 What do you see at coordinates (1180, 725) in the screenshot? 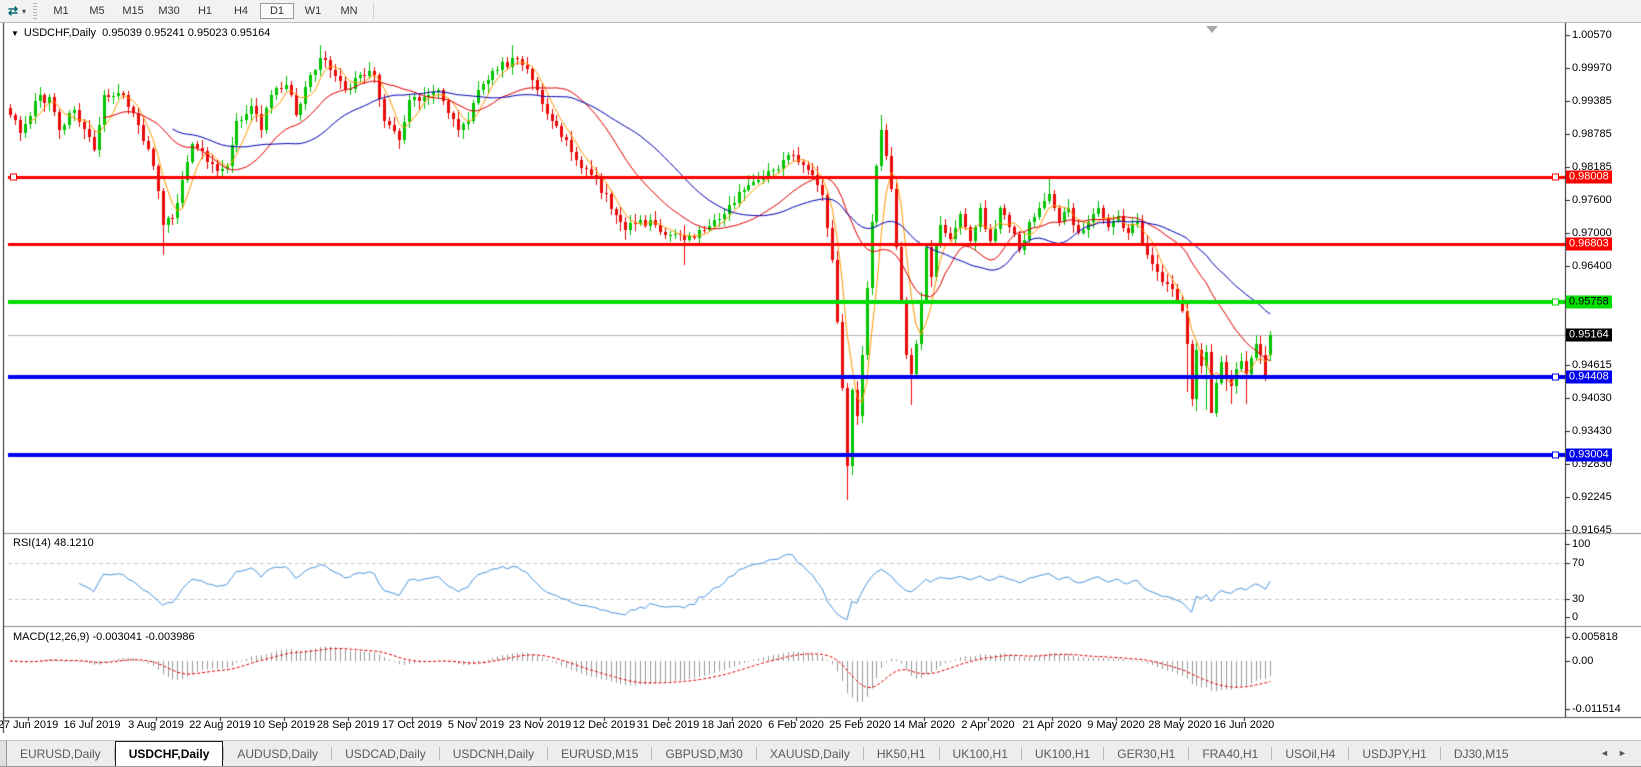
I see `date-axis-label: 28 May 2020` at bounding box center [1180, 725].